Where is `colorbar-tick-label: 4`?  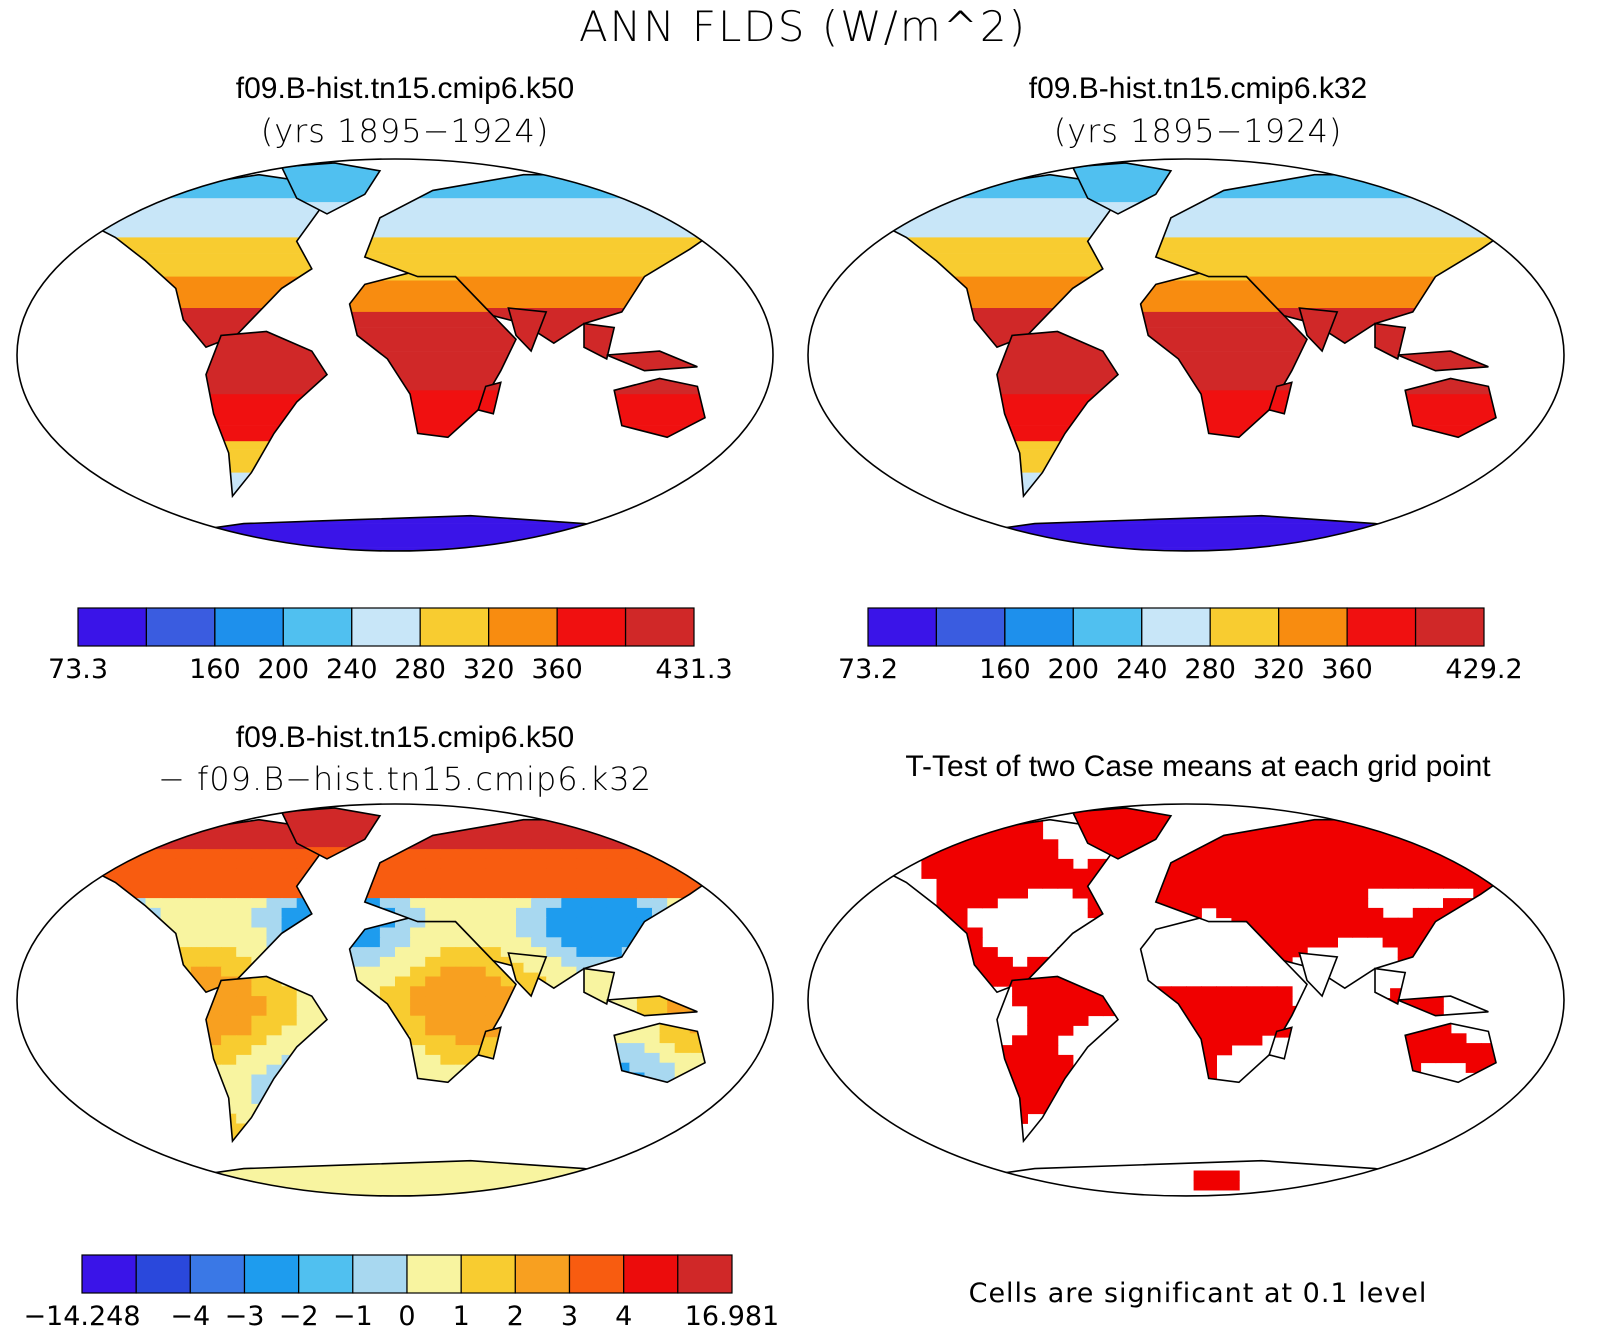
colorbar-tick-label: 4 is located at coordinates (623, 1314).